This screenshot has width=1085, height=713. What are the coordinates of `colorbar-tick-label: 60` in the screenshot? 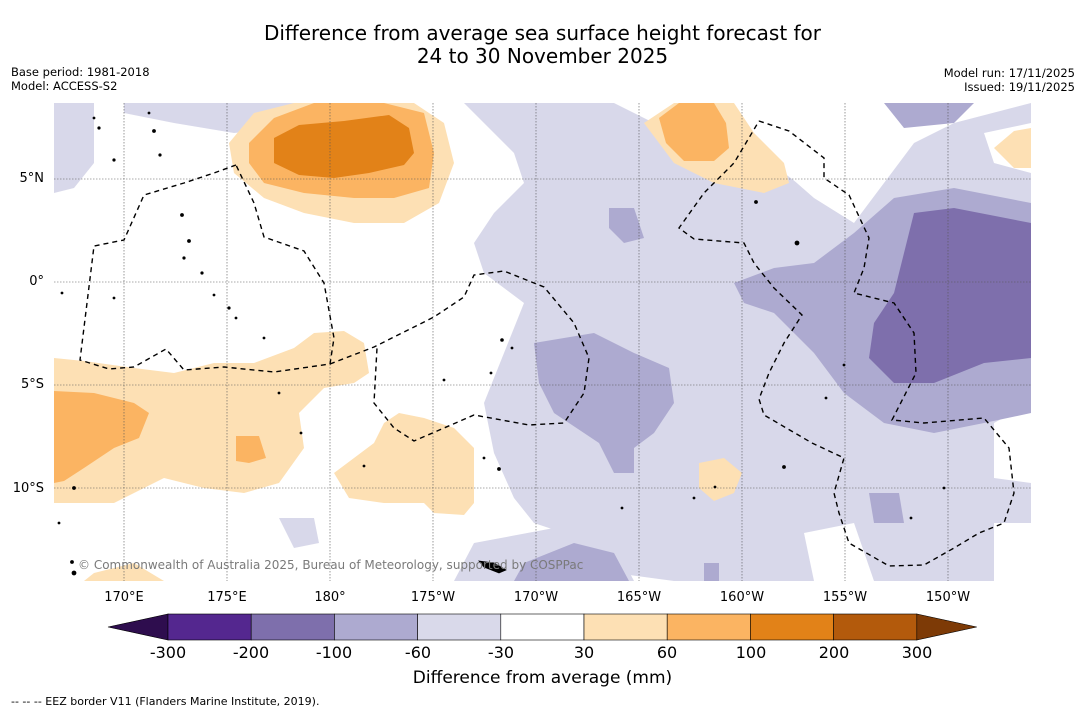 It's located at (667, 652).